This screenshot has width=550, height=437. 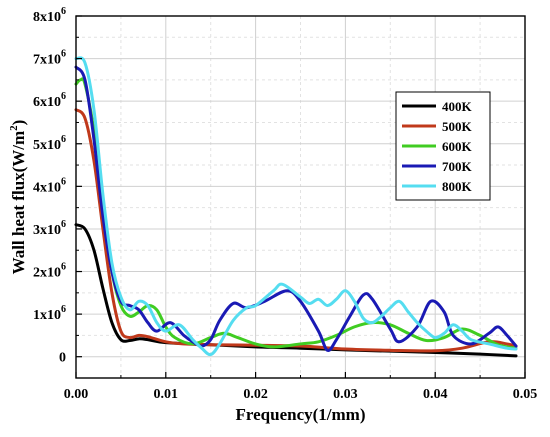 I want to click on x-tick-label: 0.04, so click(x=435, y=394).